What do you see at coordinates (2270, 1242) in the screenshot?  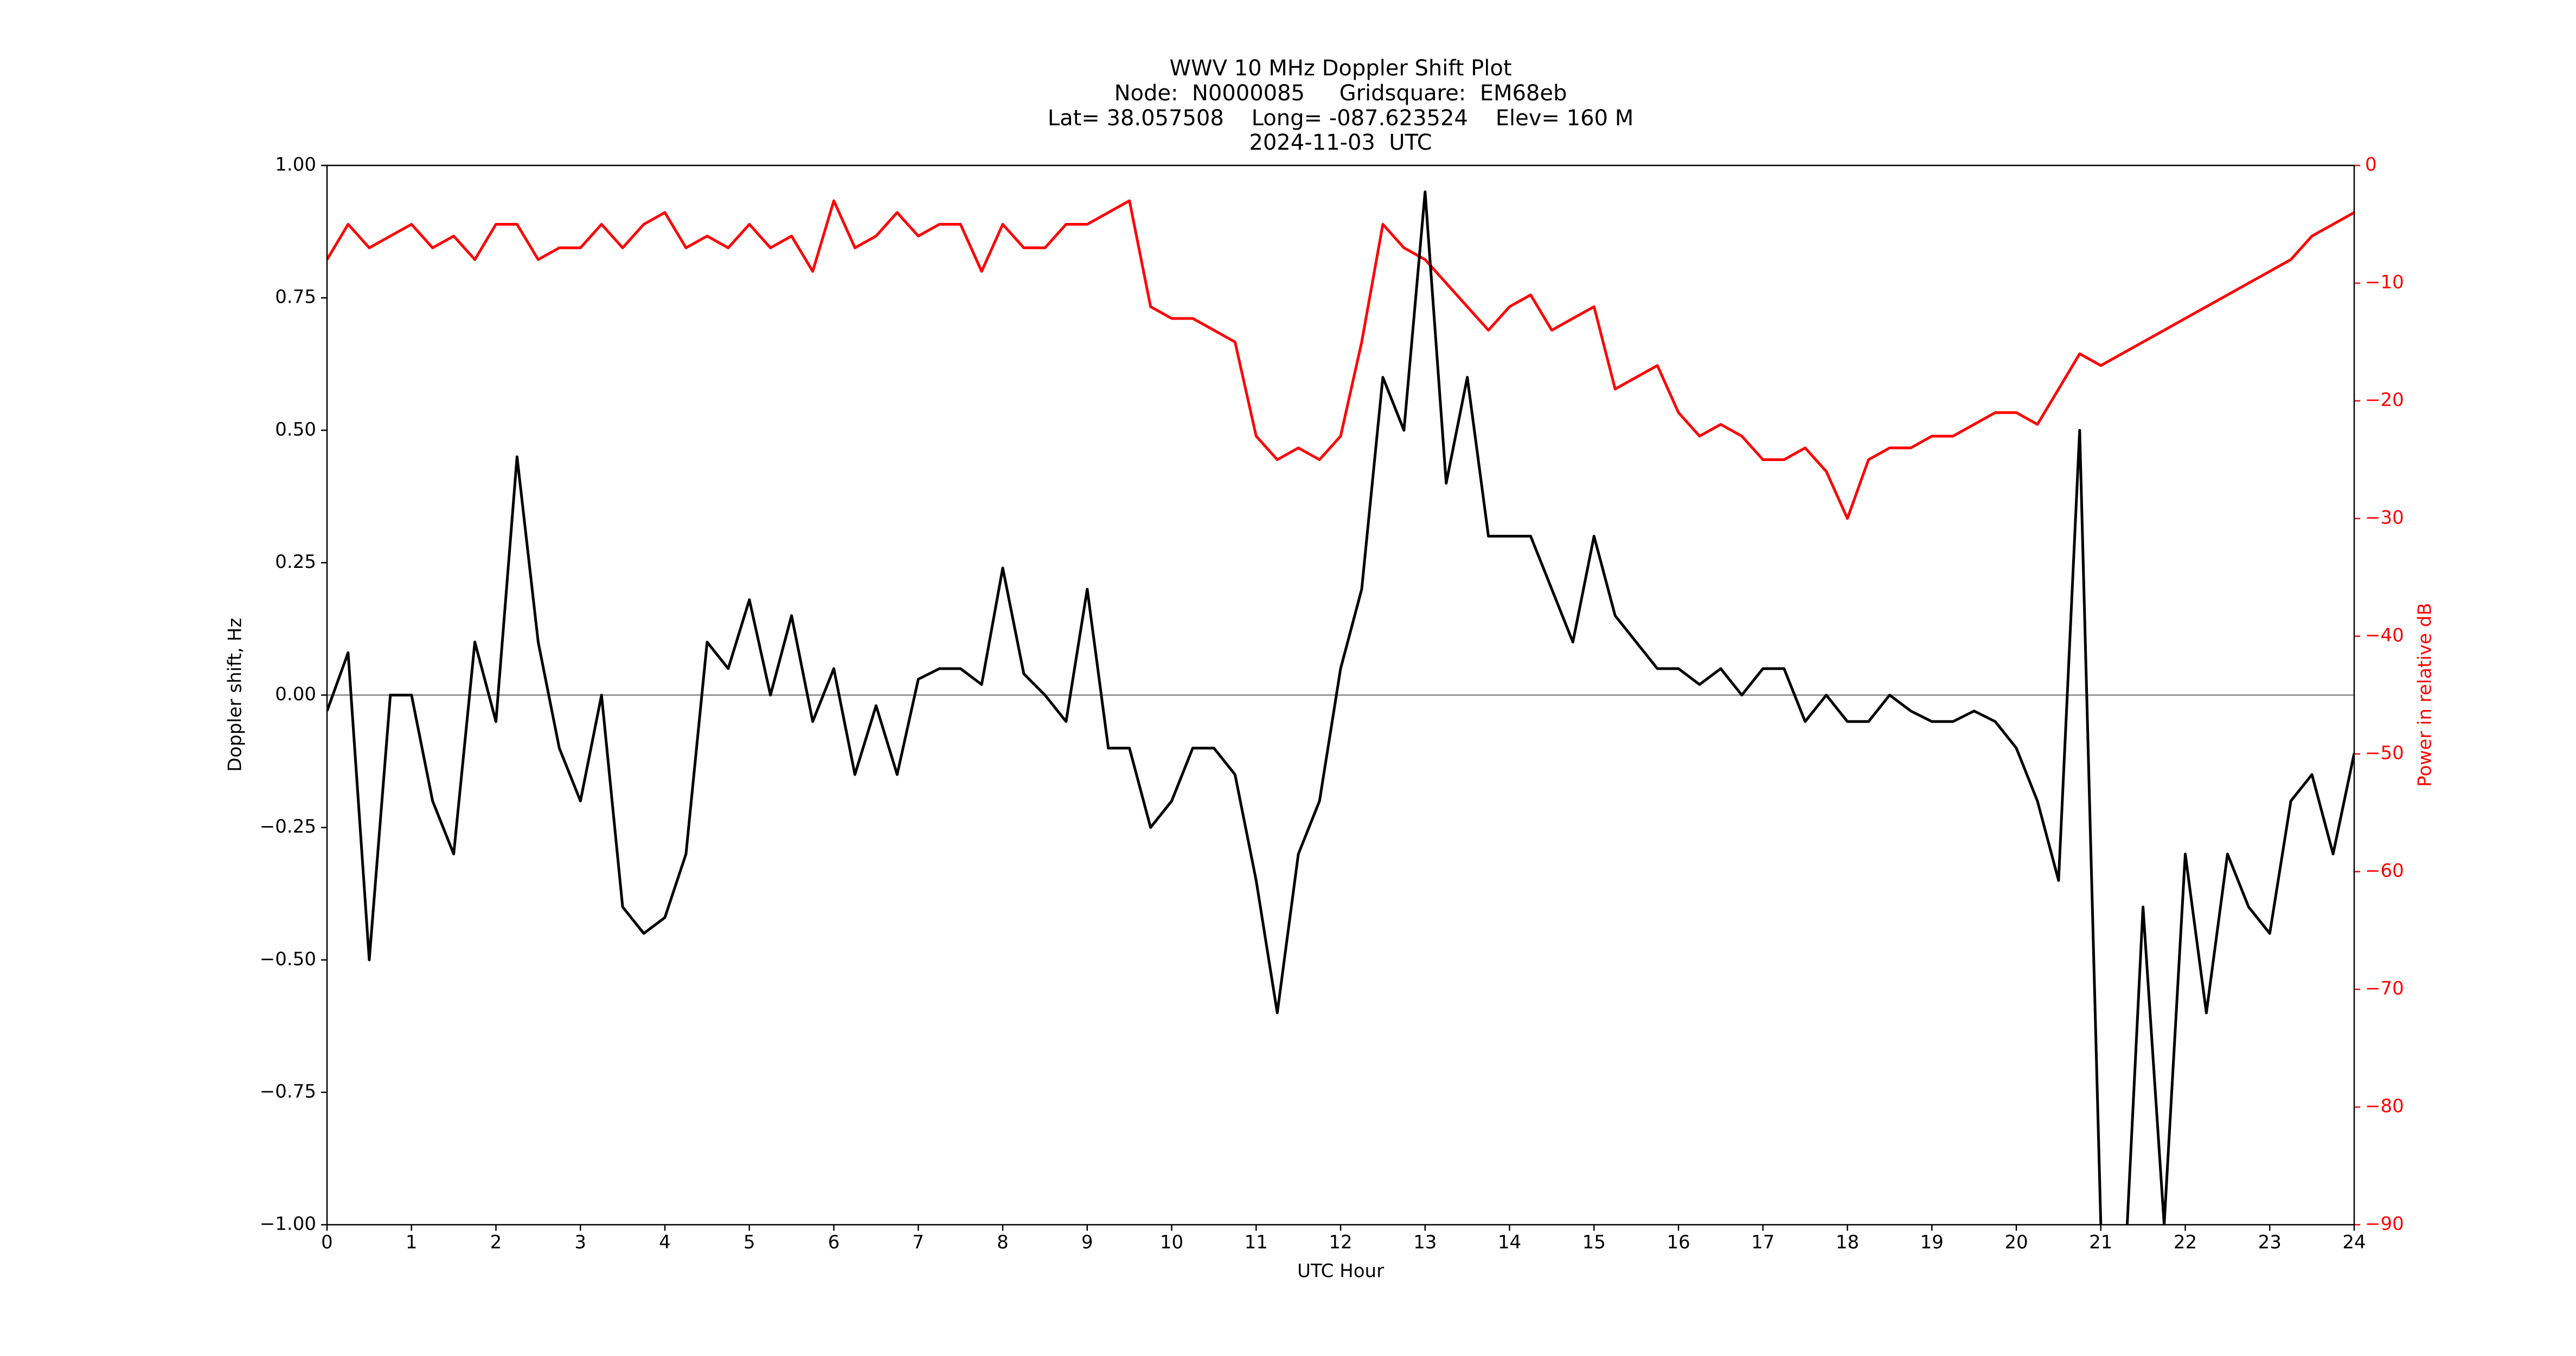 I see `x-tick-label: 23` at bounding box center [2270, 1242].